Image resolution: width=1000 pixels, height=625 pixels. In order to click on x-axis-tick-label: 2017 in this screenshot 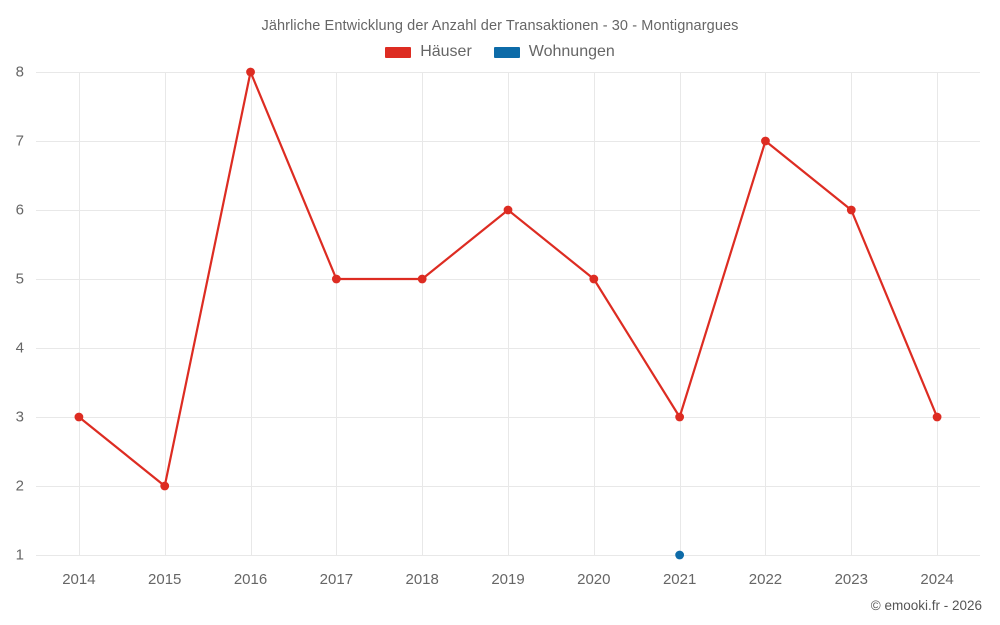, I will do `click(336, 579)`.